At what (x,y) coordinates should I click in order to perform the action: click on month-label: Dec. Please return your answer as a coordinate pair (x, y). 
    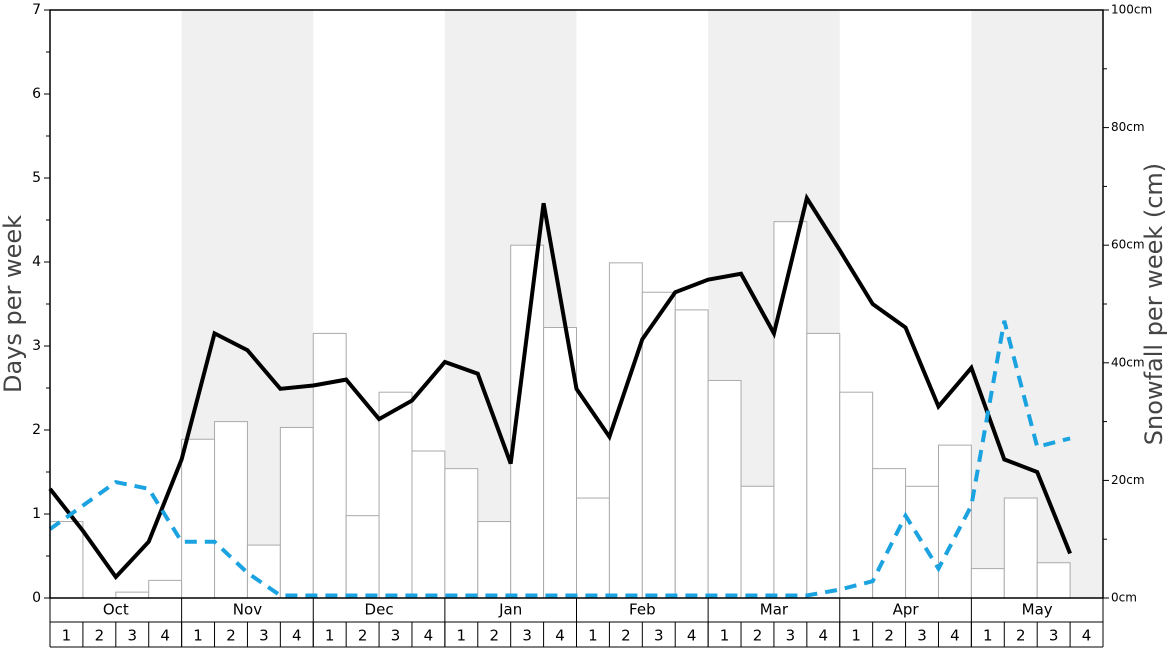
    Looking at the image, I should click on (379, 610).